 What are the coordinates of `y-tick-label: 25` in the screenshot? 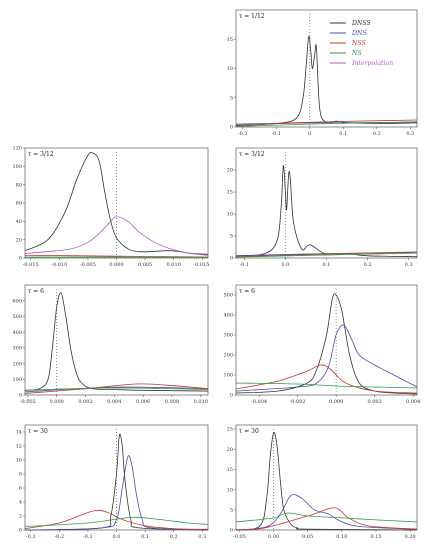 It's located at (230, 430).